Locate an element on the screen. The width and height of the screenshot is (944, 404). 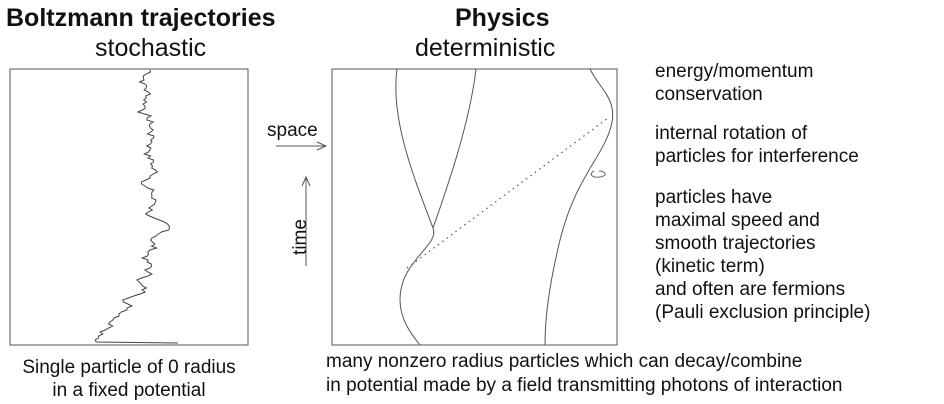
photon-exchange-line is located at coordinates (507, 193).